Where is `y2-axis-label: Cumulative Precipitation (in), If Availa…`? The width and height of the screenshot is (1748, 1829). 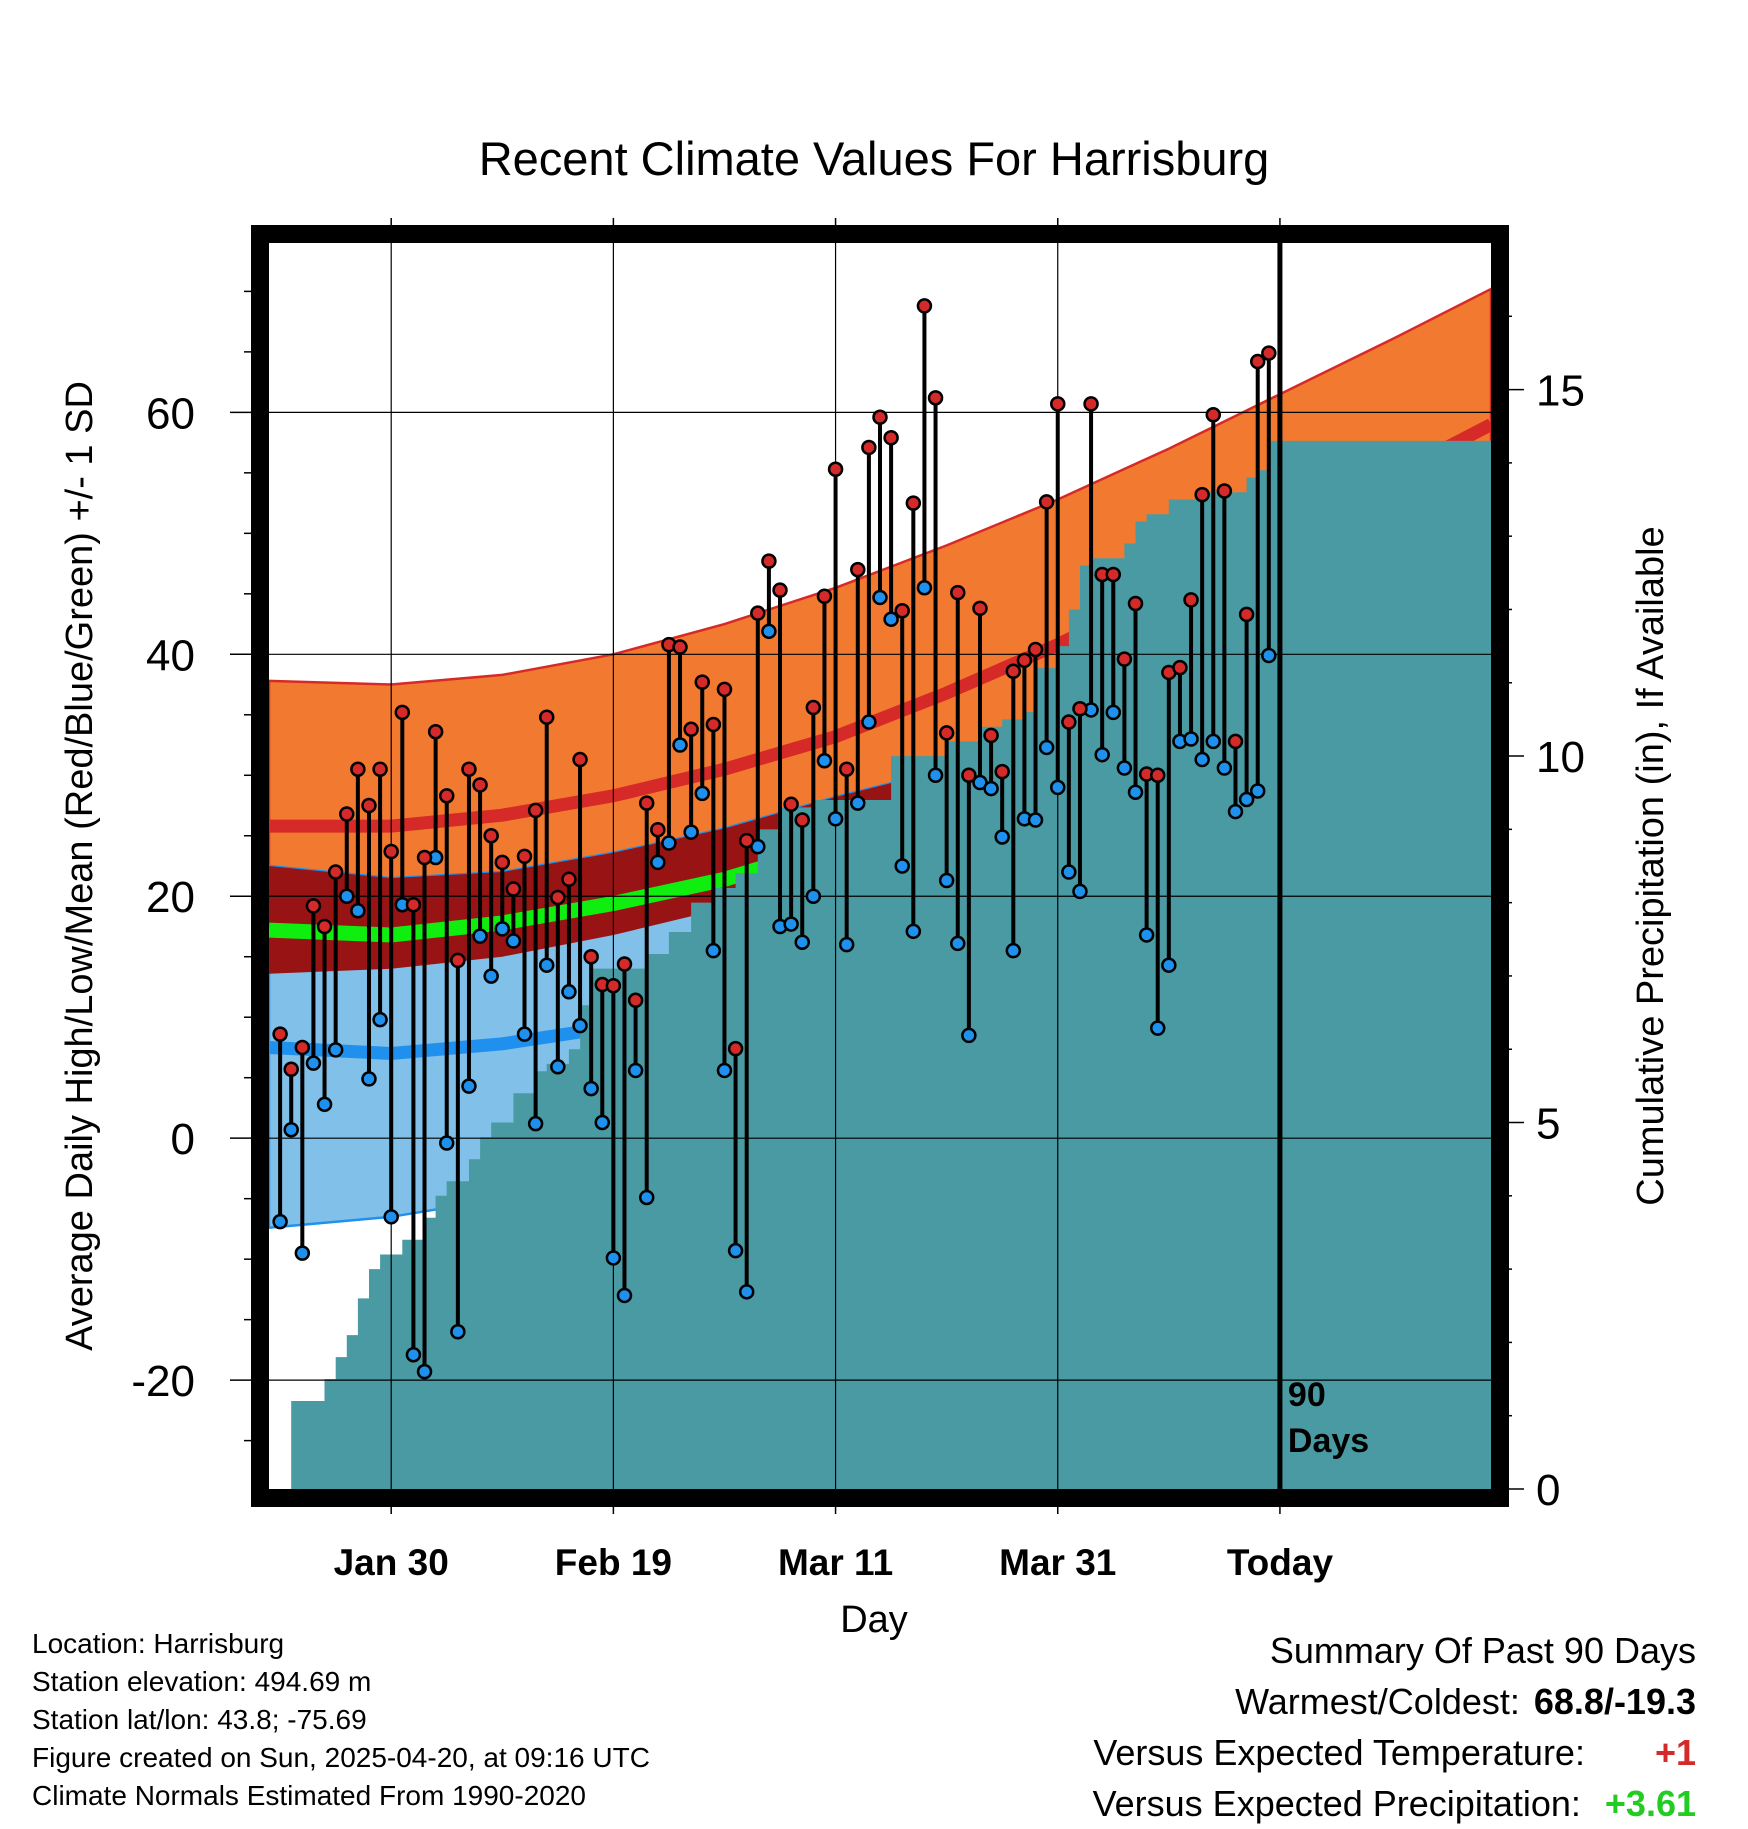 y2-axis-label: Cumulative Precipitation (in), If Availa… is located at coordinates (1651, 865).